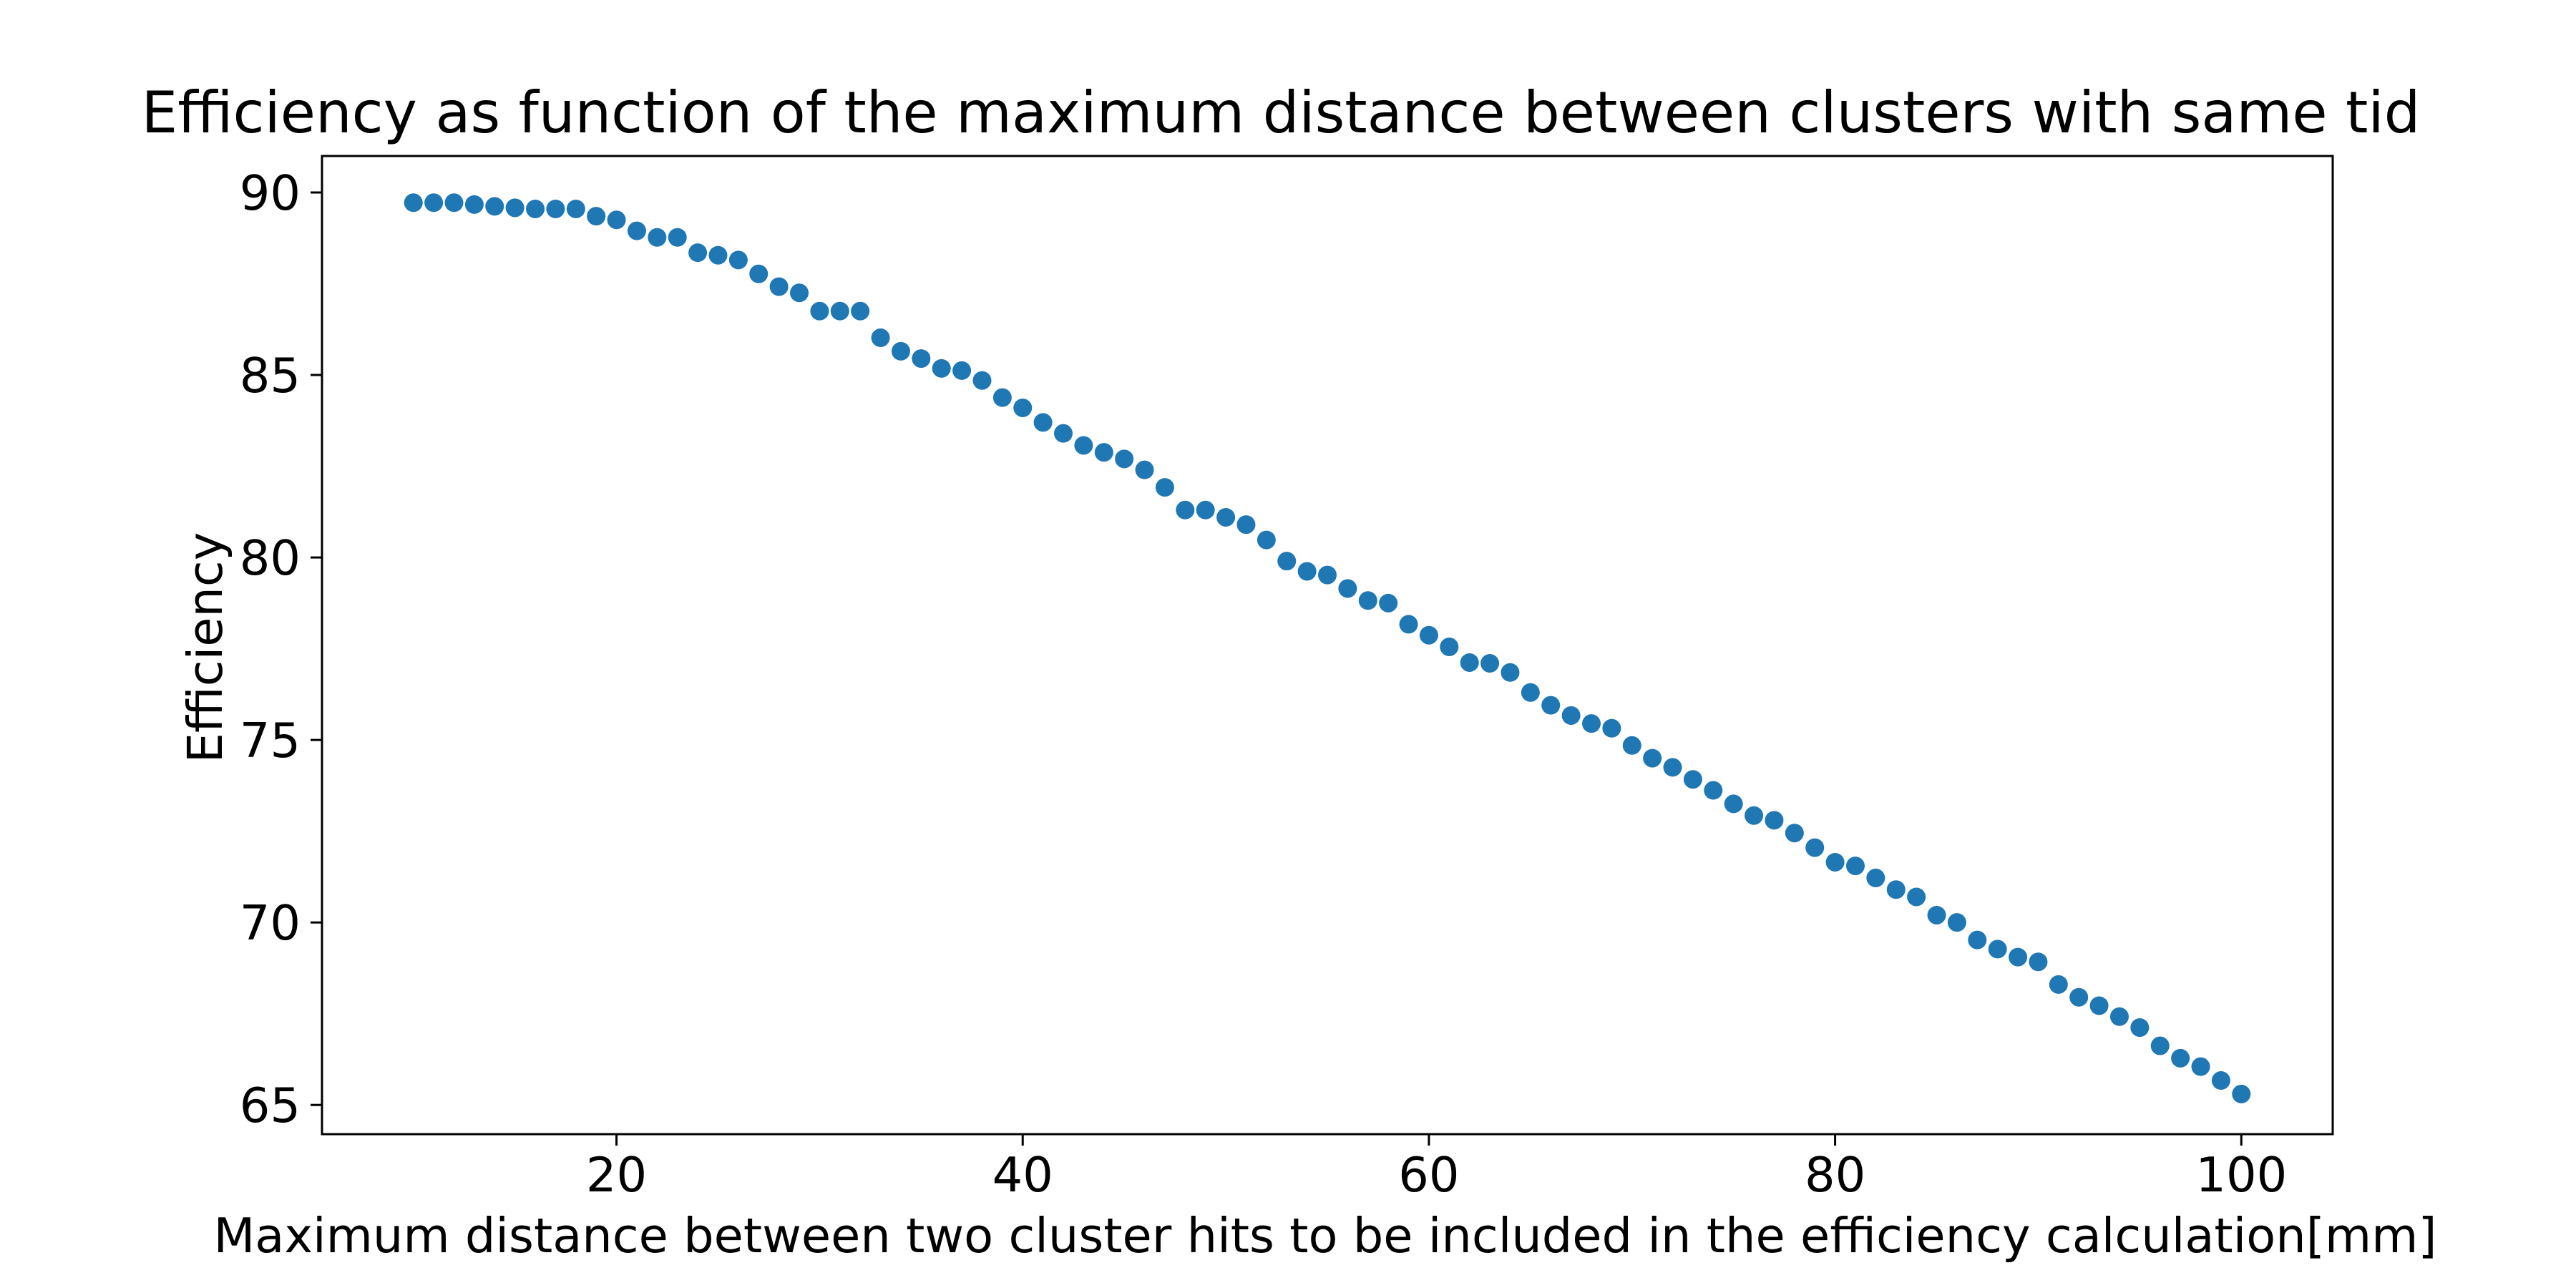 This screenshot has height=1288, width=2576. Describe the element at coordinates (2241, 1175) in the screenshot. I see `x-tick-label: 100` at that location.